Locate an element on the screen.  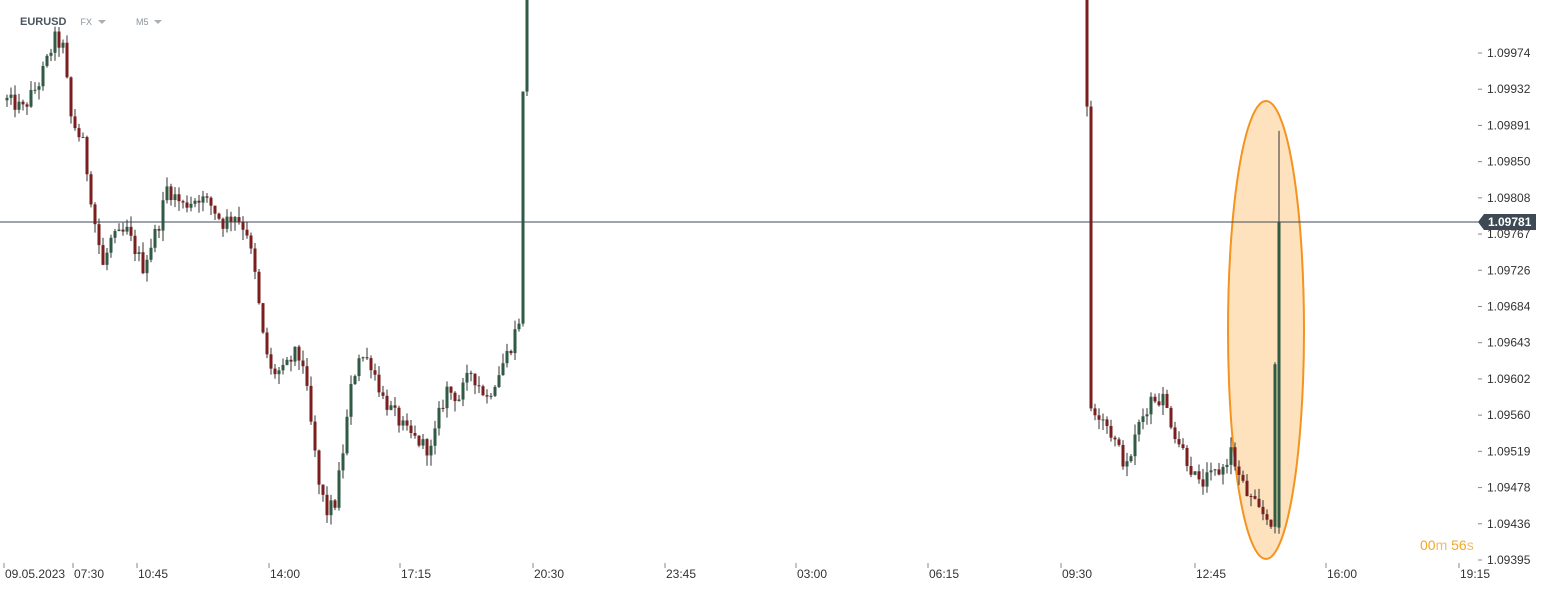
current-price-tag-group: 1.09781 is located at coordinates (1507, 222).